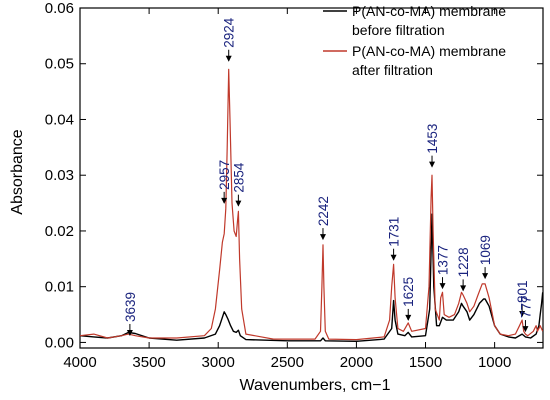  Describe the element at coordinates (494, 362) in the screenshot. I see `x-tick-label: 1000` at that location.